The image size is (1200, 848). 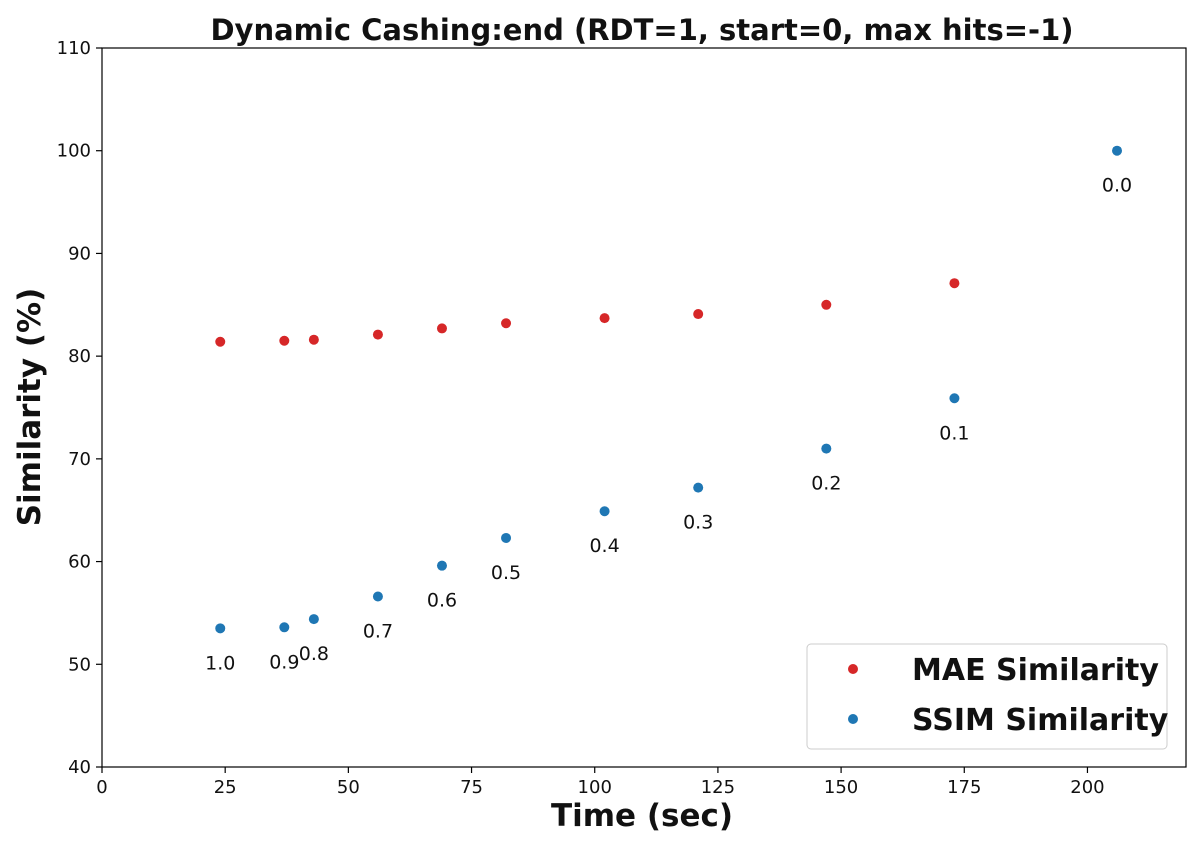 I want to click on ssim-point-label: 0.4, so click(x=604, y=546).